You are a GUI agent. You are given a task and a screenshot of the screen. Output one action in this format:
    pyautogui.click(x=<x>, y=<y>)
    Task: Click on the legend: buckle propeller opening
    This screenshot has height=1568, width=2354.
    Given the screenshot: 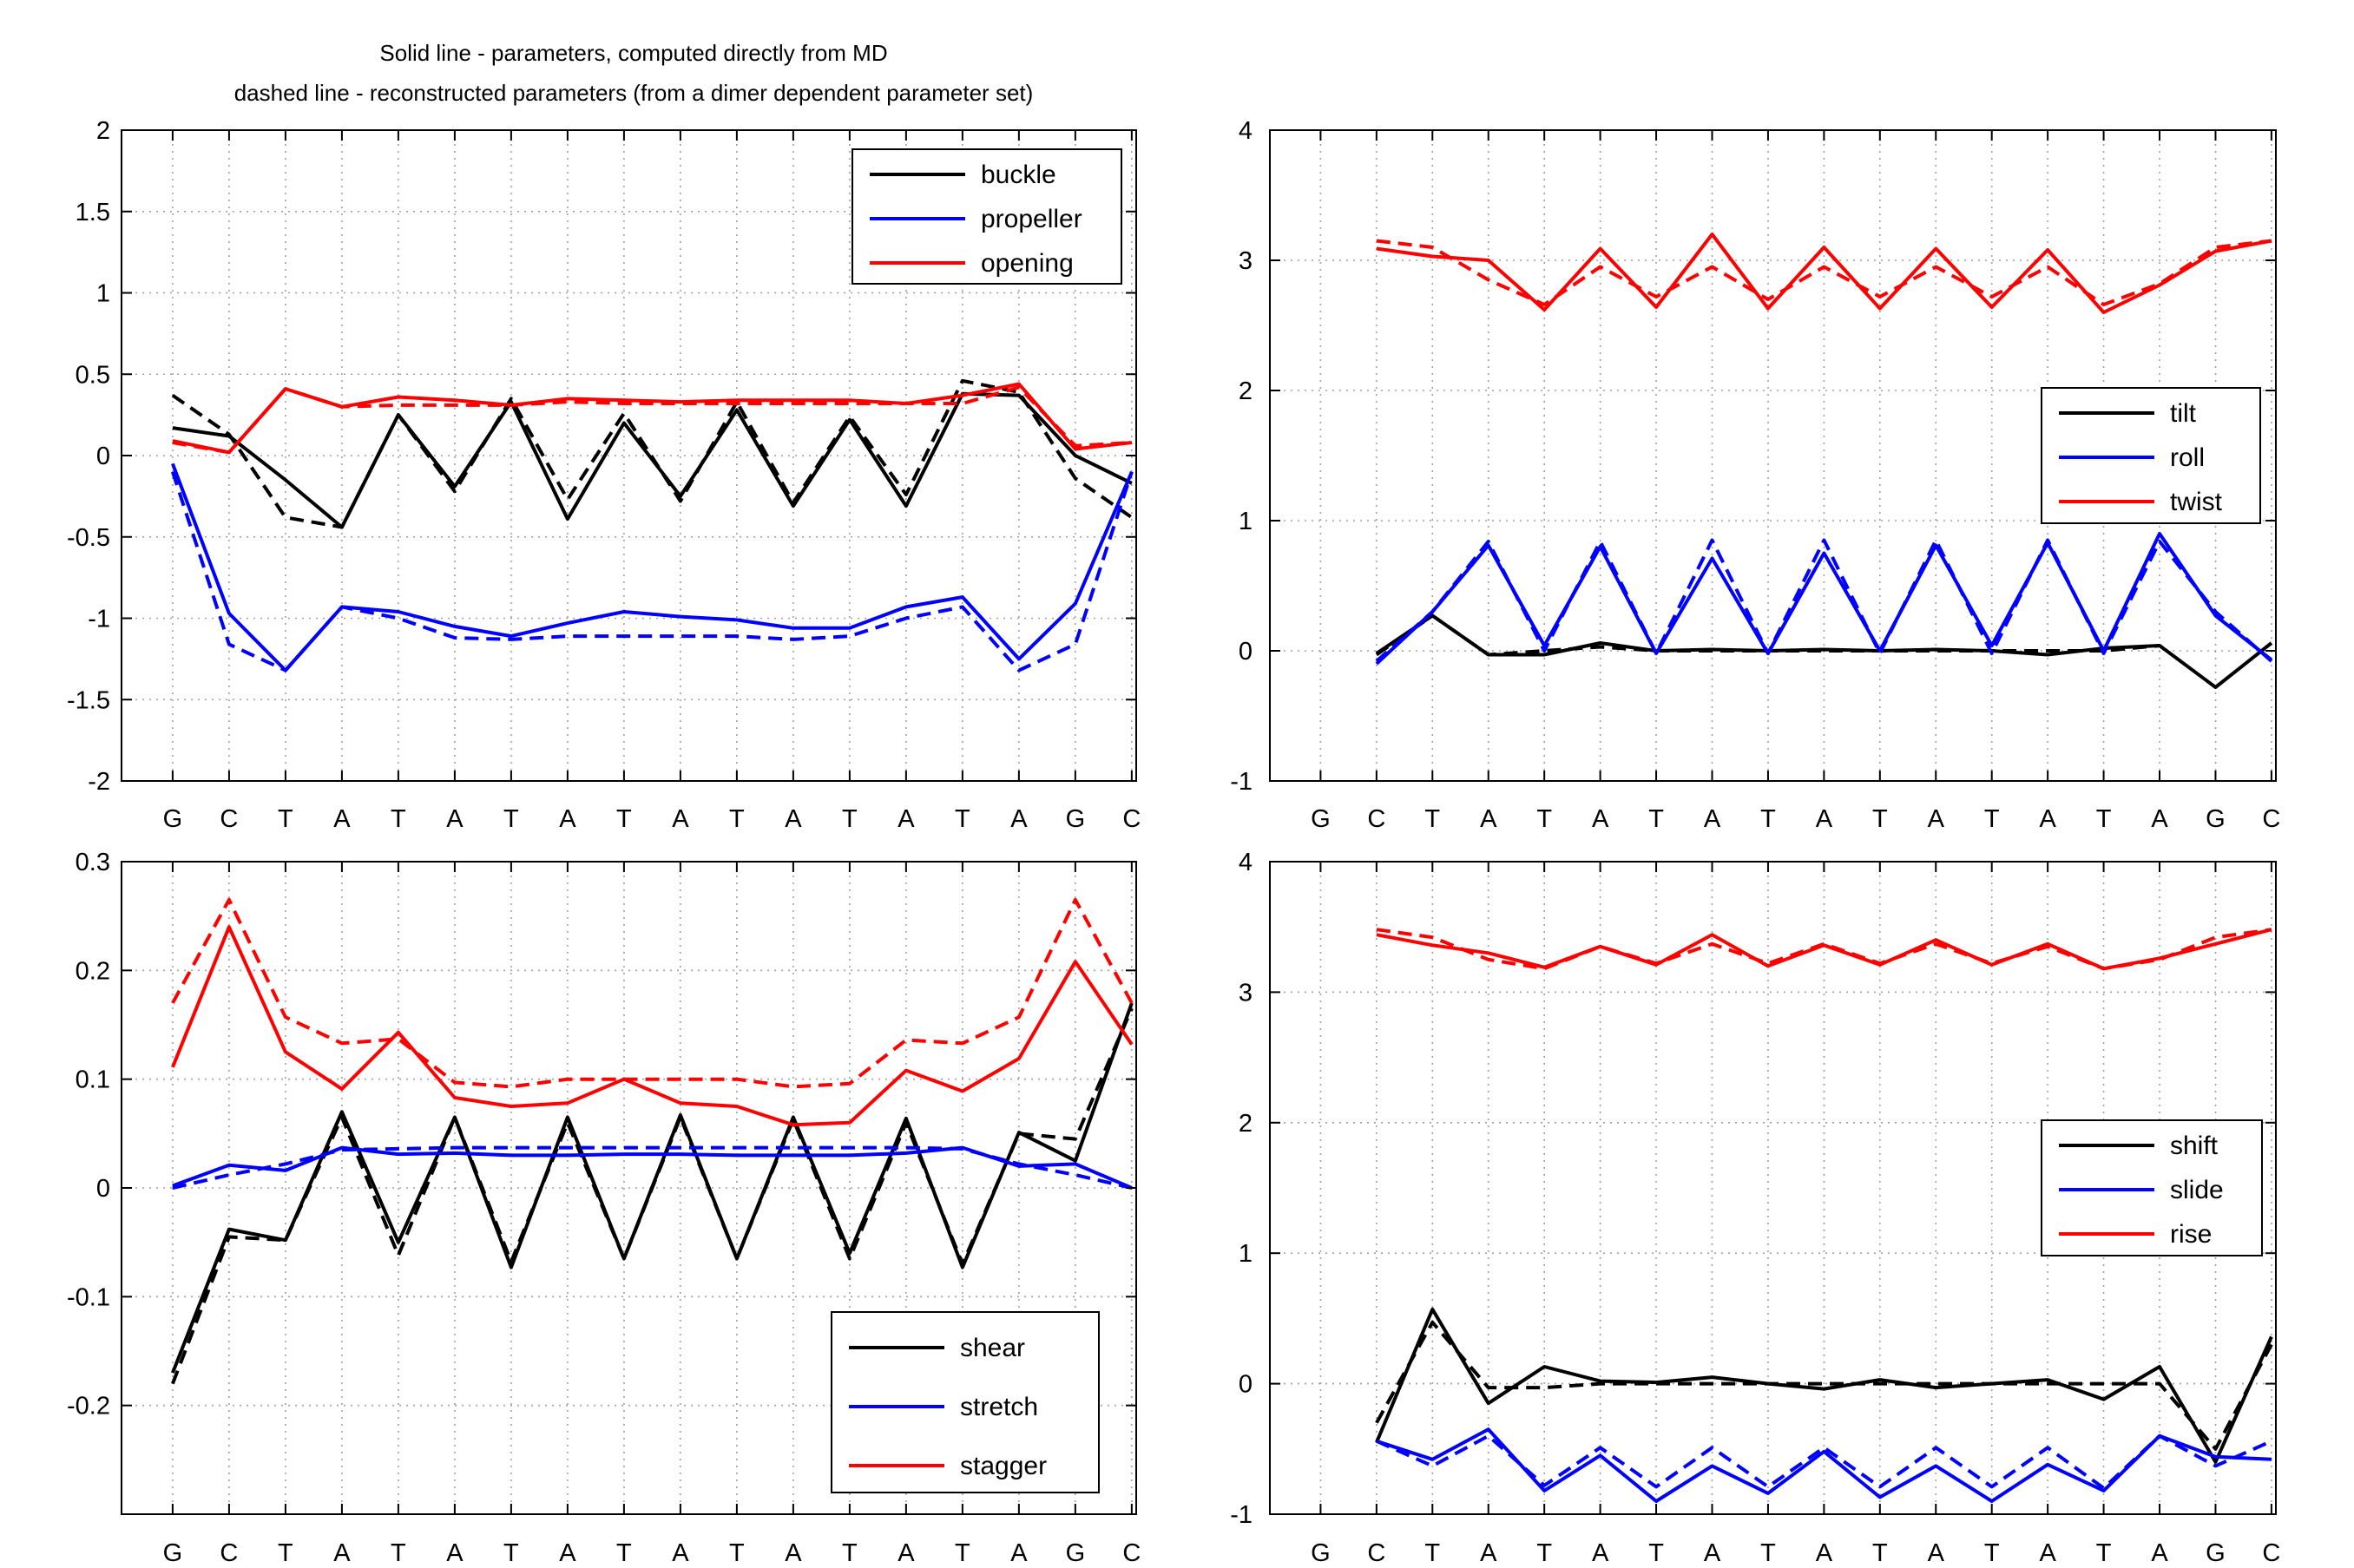 What is the action you would take?
    pyautogui.click(x=987, y=216)
    